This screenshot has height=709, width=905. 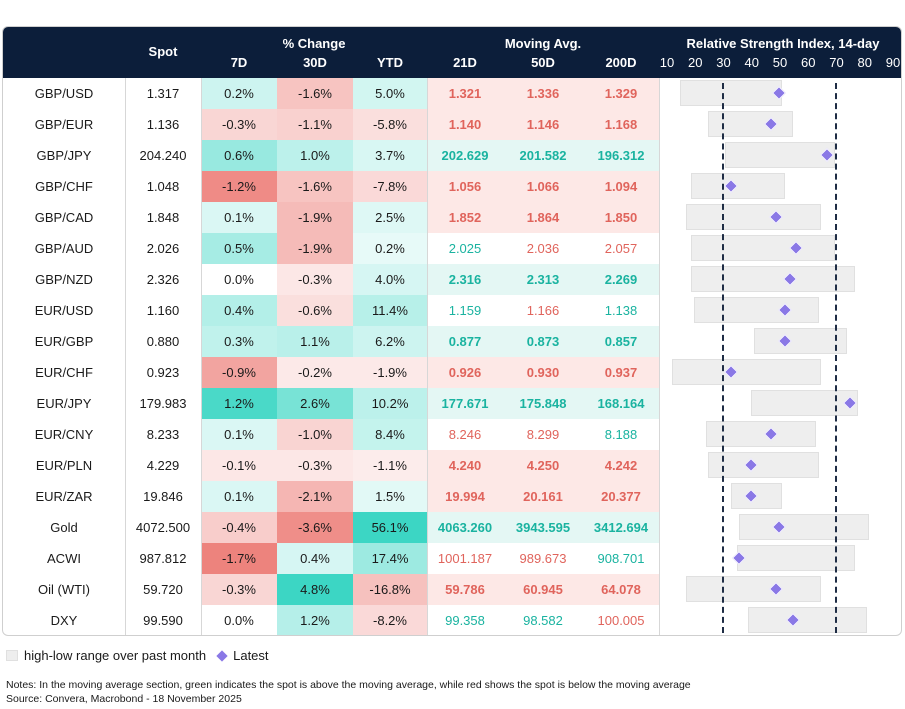 I want to click on moving-avg-200d: 1.138, so click(x=621, y=310).